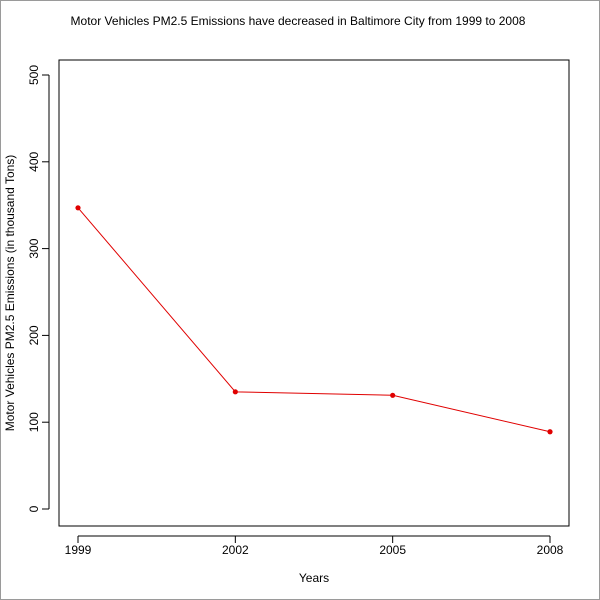 Image resolution: width=600 pixels, height=600 pixels. Describe the element at coordinates (78, 550) in the screenshot. I see `x-tick-label: 1999` at that location.